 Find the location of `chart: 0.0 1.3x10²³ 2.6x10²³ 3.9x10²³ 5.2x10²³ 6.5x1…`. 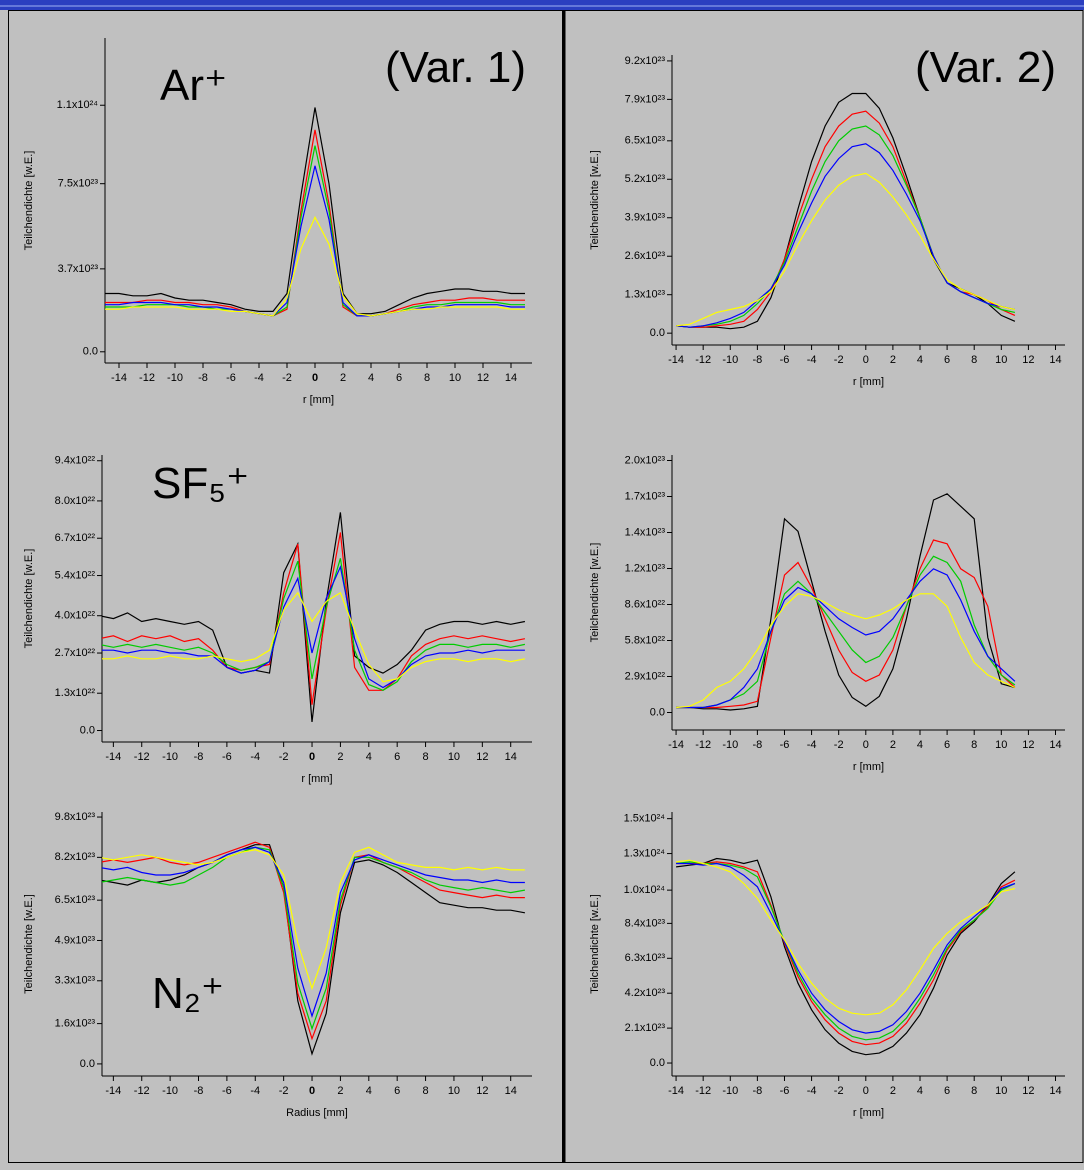

chart: 0.0 1.3x10²³ 2.6x10²³ 3.9x10²³ 5.2x10²³ 6.5x1… is located at coordinates (827, 215).